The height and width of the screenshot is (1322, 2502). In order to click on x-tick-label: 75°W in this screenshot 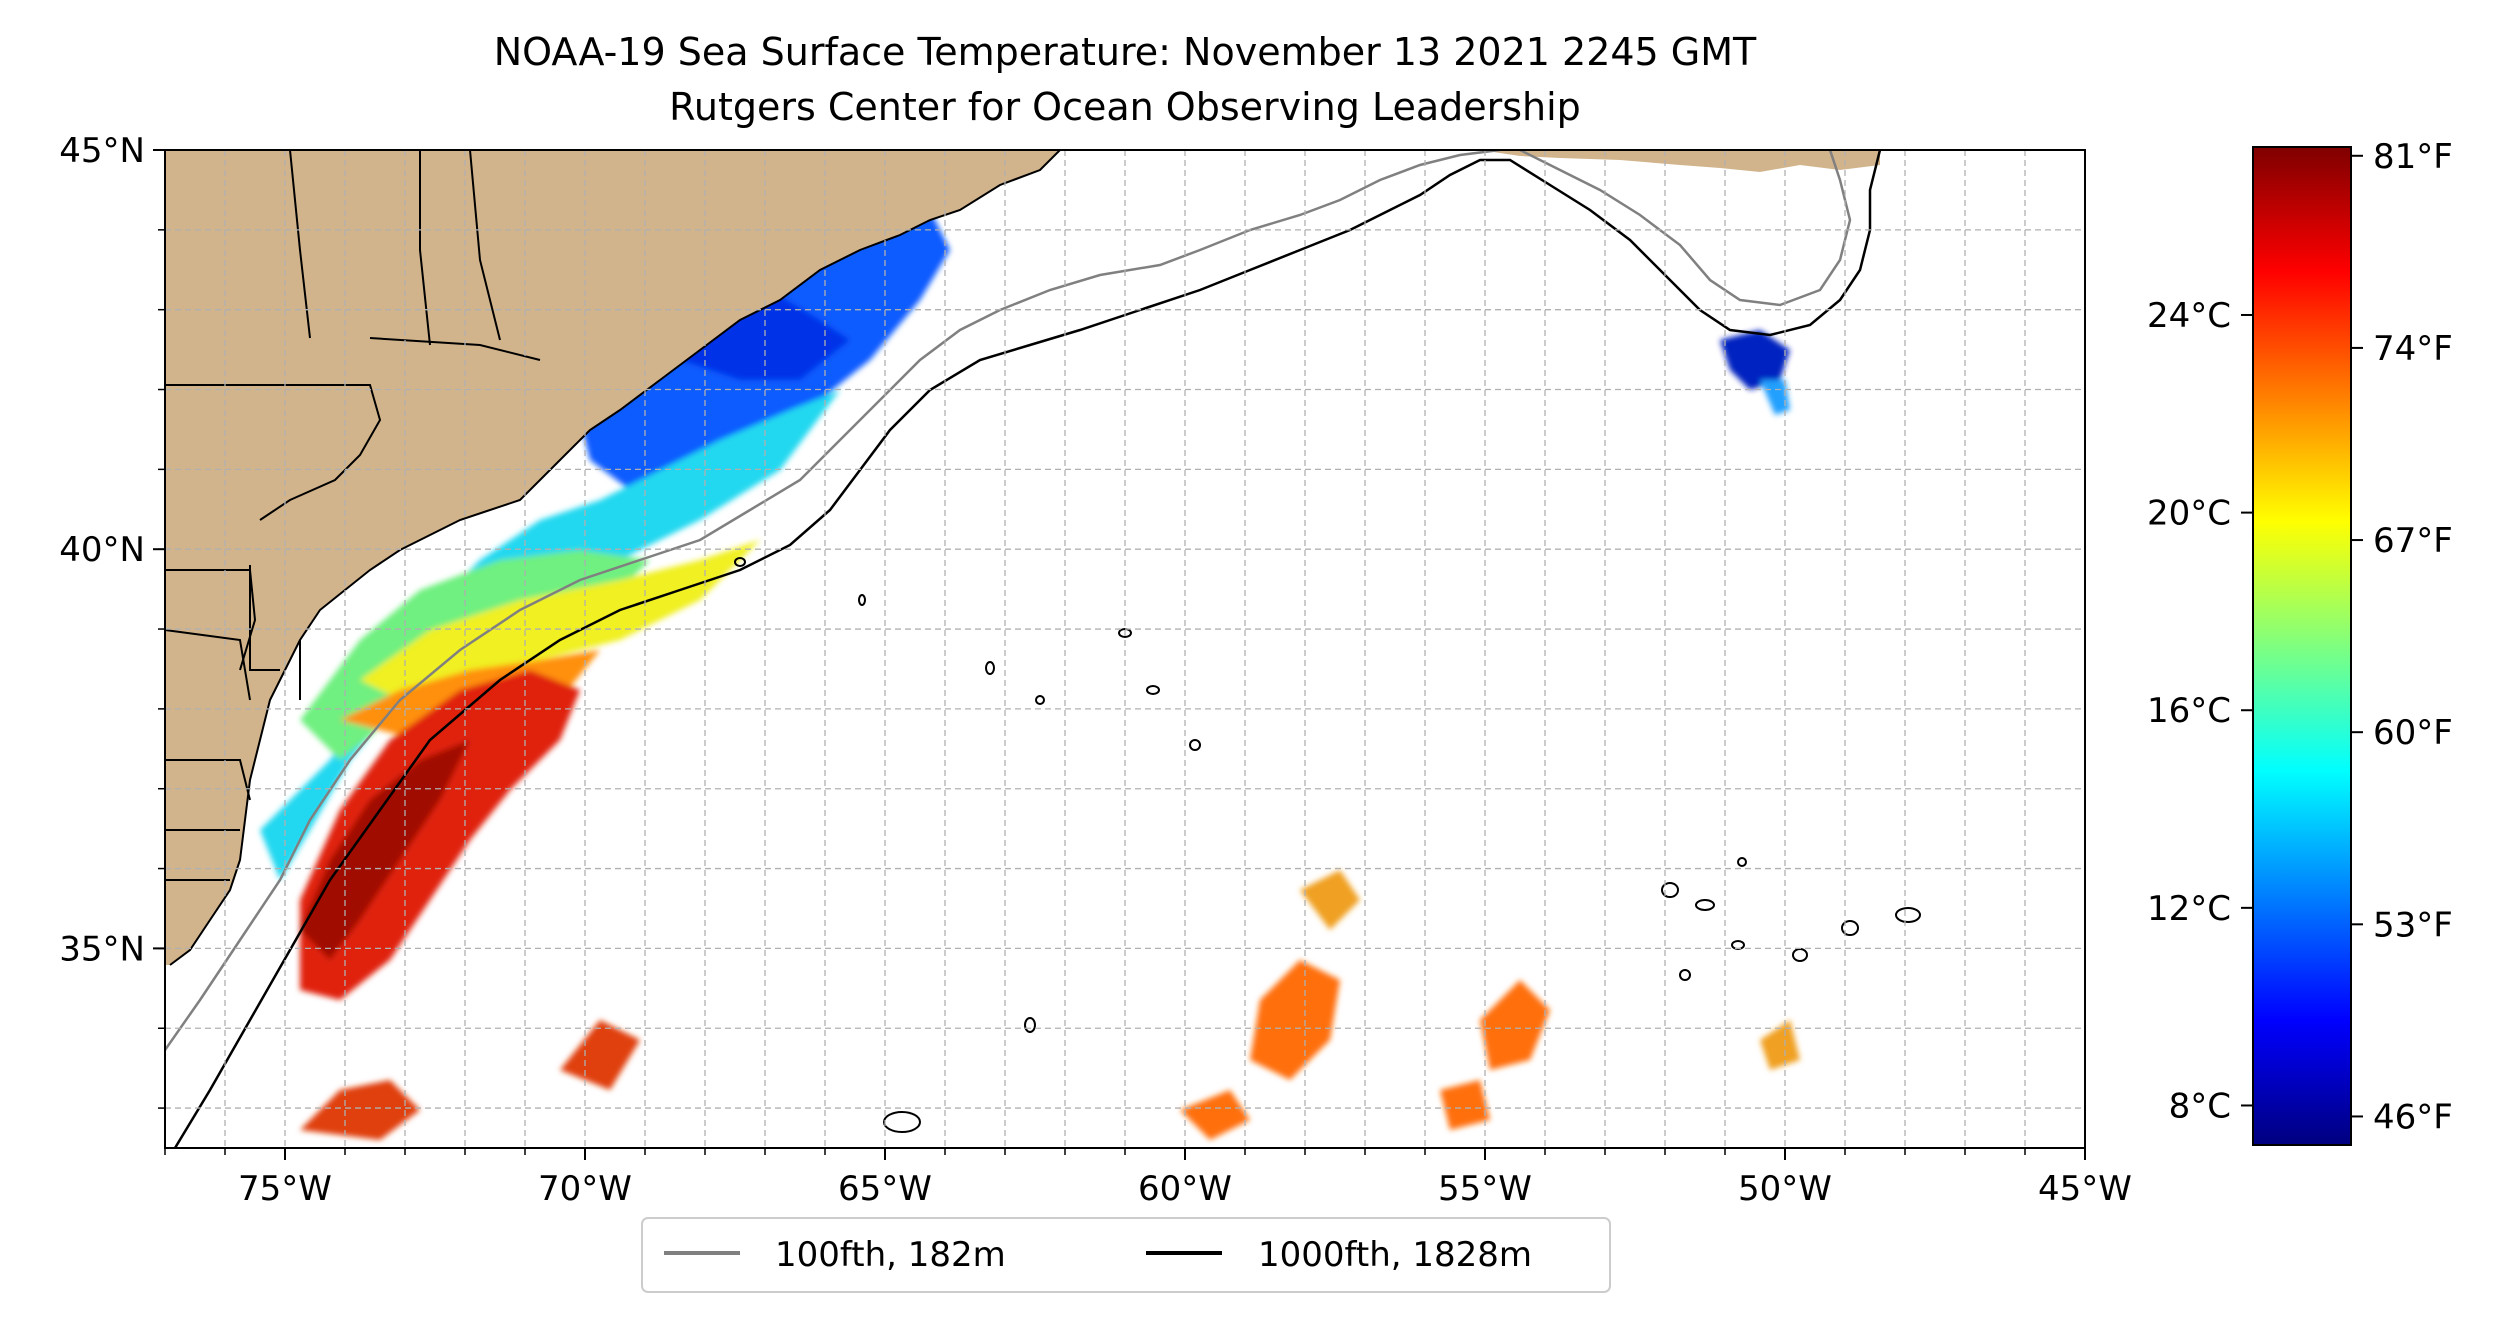, I will do `click(285, 1189)`.